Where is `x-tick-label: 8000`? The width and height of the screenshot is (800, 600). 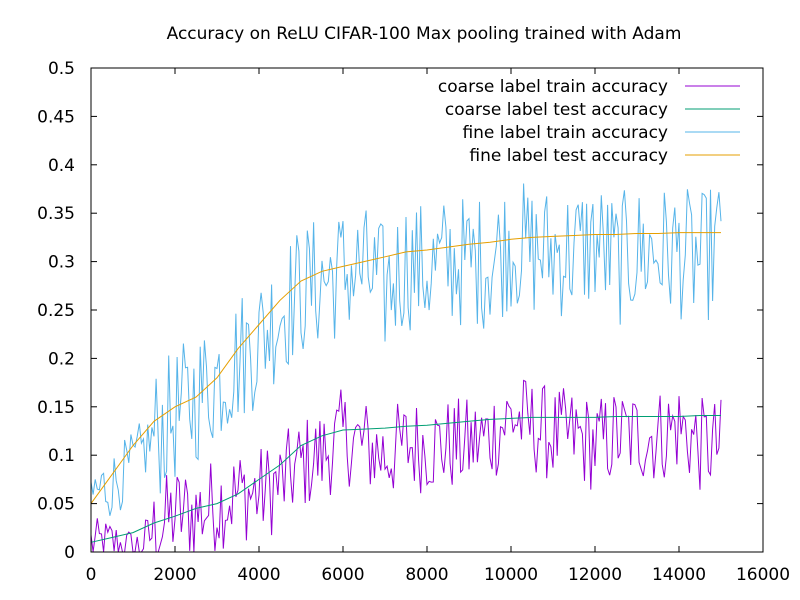
x-tick-label: 8000 is located at coordinates (426, 575).